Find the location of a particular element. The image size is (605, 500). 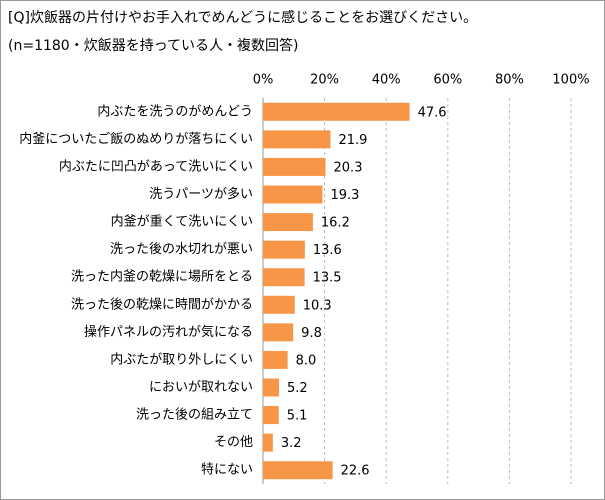

value-label: 13.6 is located at coordinates (327, 250).